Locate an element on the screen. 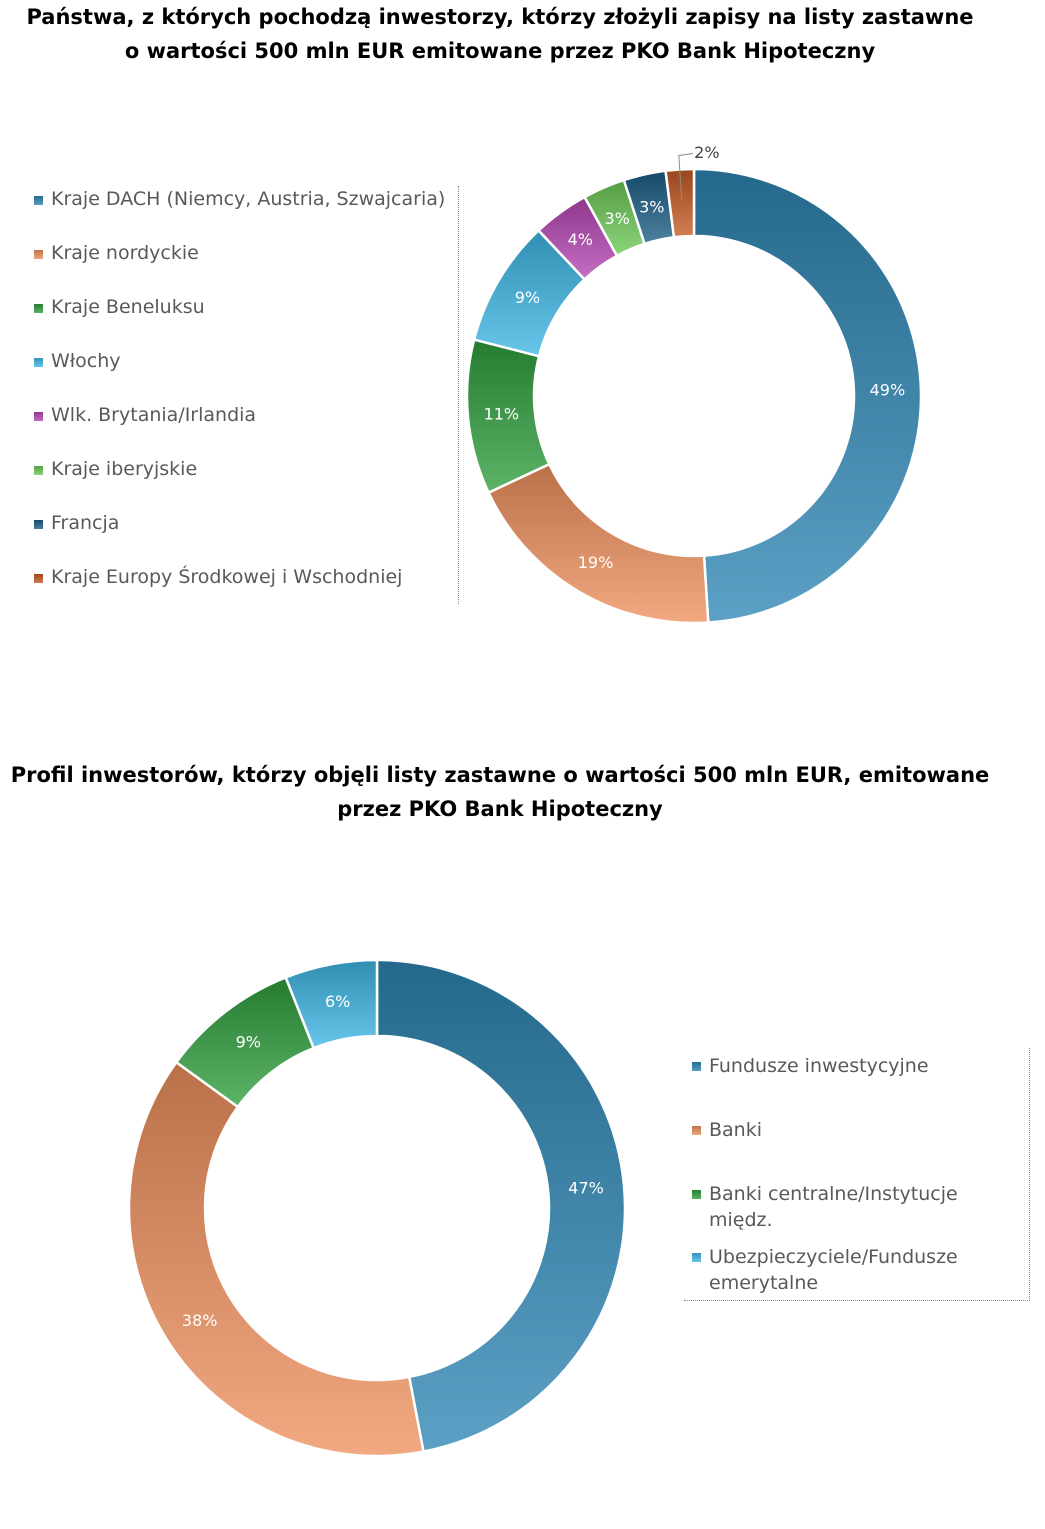 The width and height of the screenshot is (1045, 1529). chart2-legend-item-1: Banki is located at coordinates (859, 1130).